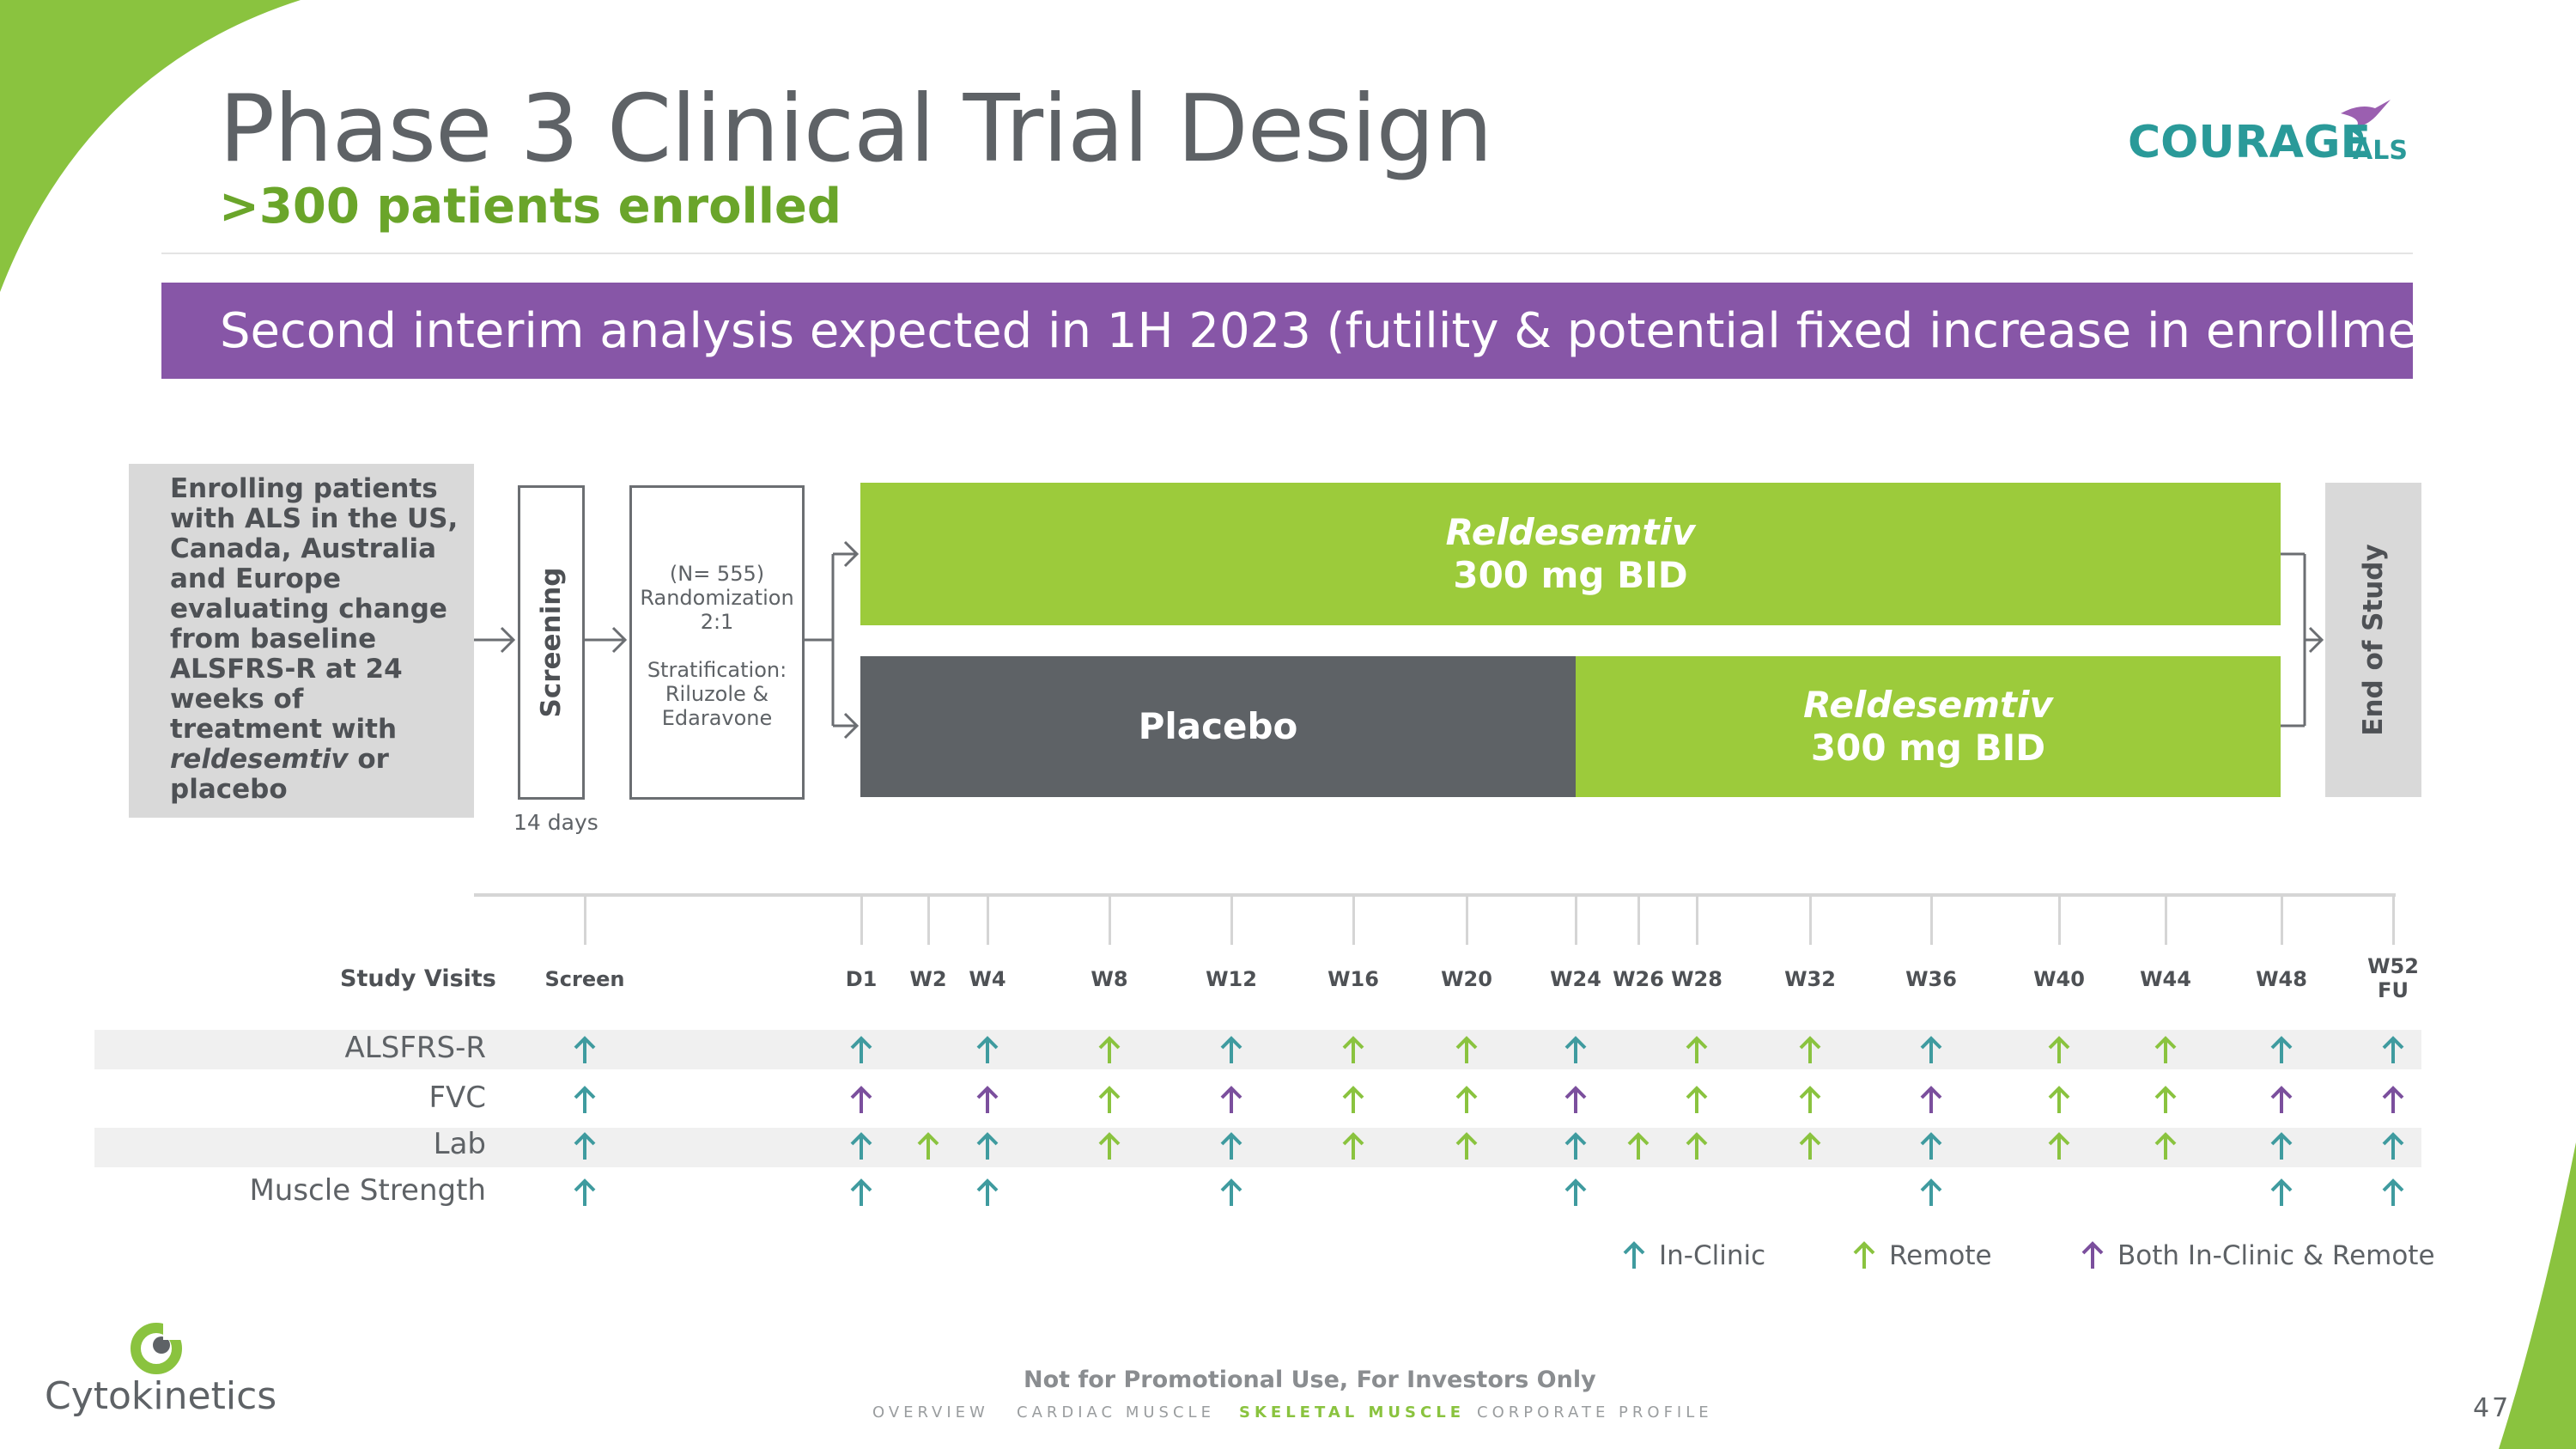  I want to click on visit-label-text: Screen, so click(585, 979).